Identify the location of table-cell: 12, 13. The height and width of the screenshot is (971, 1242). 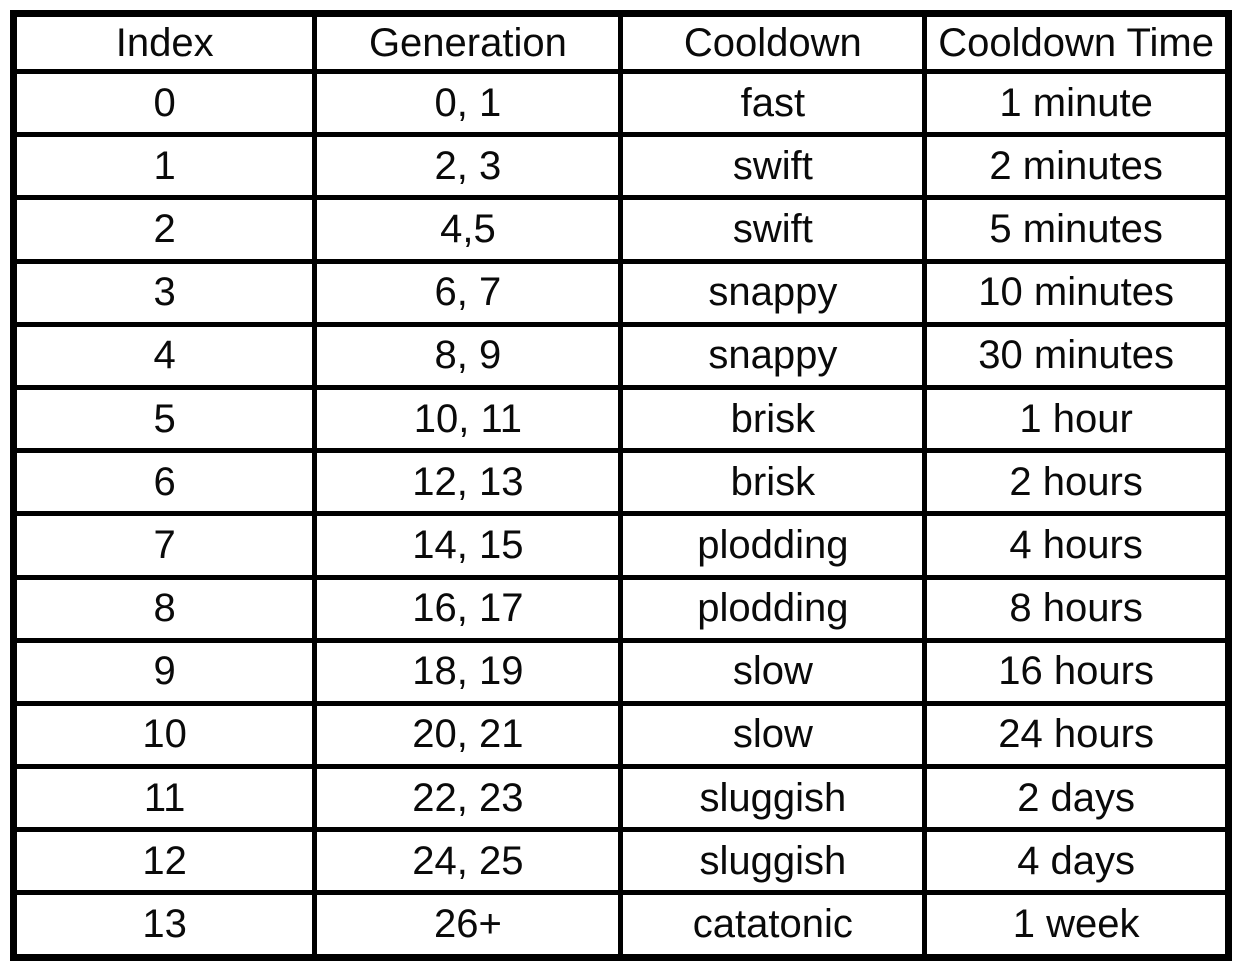
(468, 482).